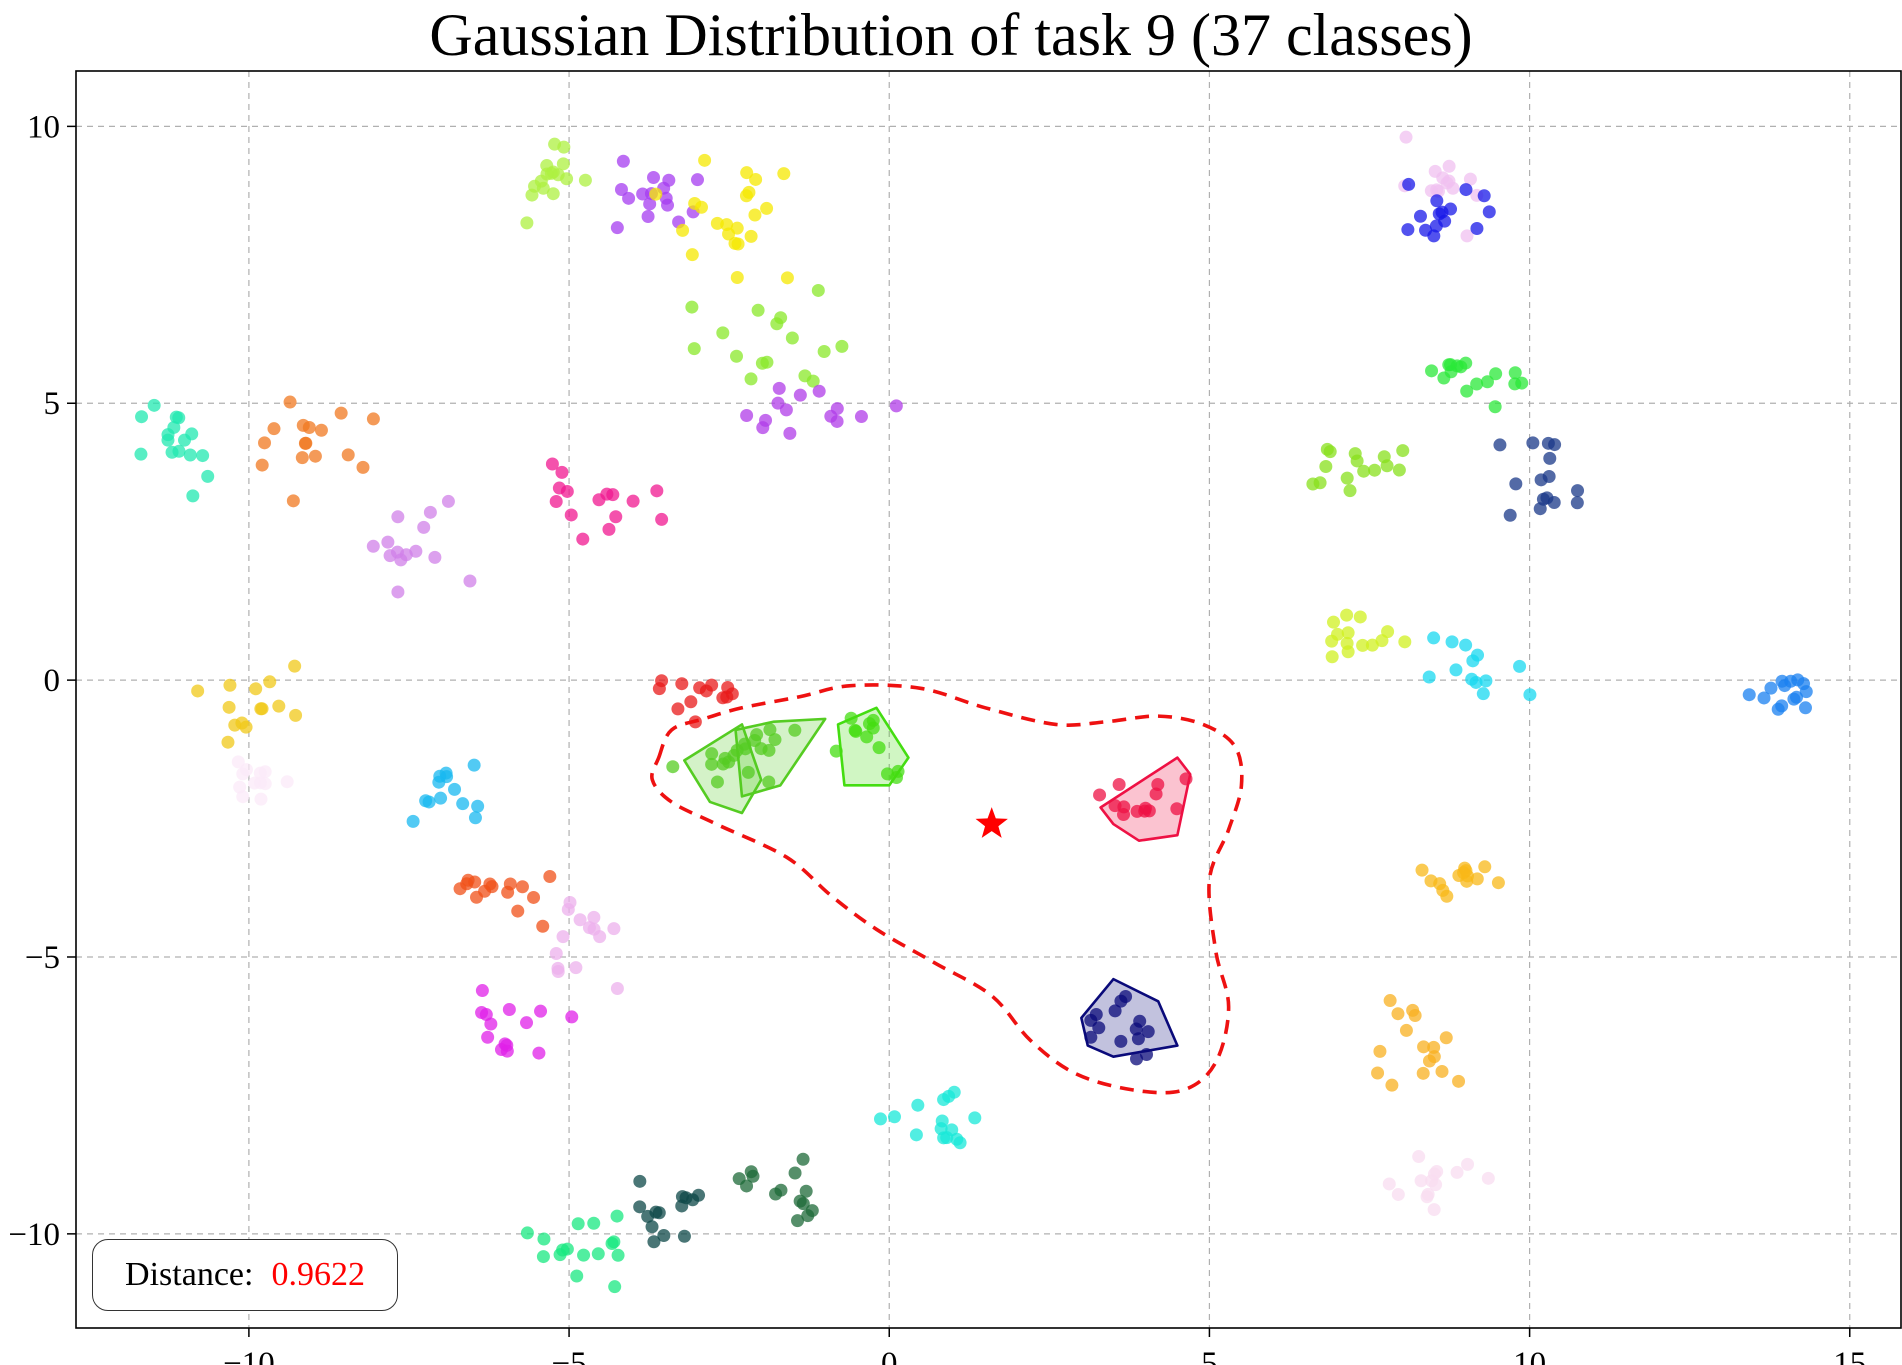 This screenshot has width=1902, height=1365. What do you see at coordinates (1477, 385) in the screenshot?
I see `class-28-points` at bounding box center [1477, 385].